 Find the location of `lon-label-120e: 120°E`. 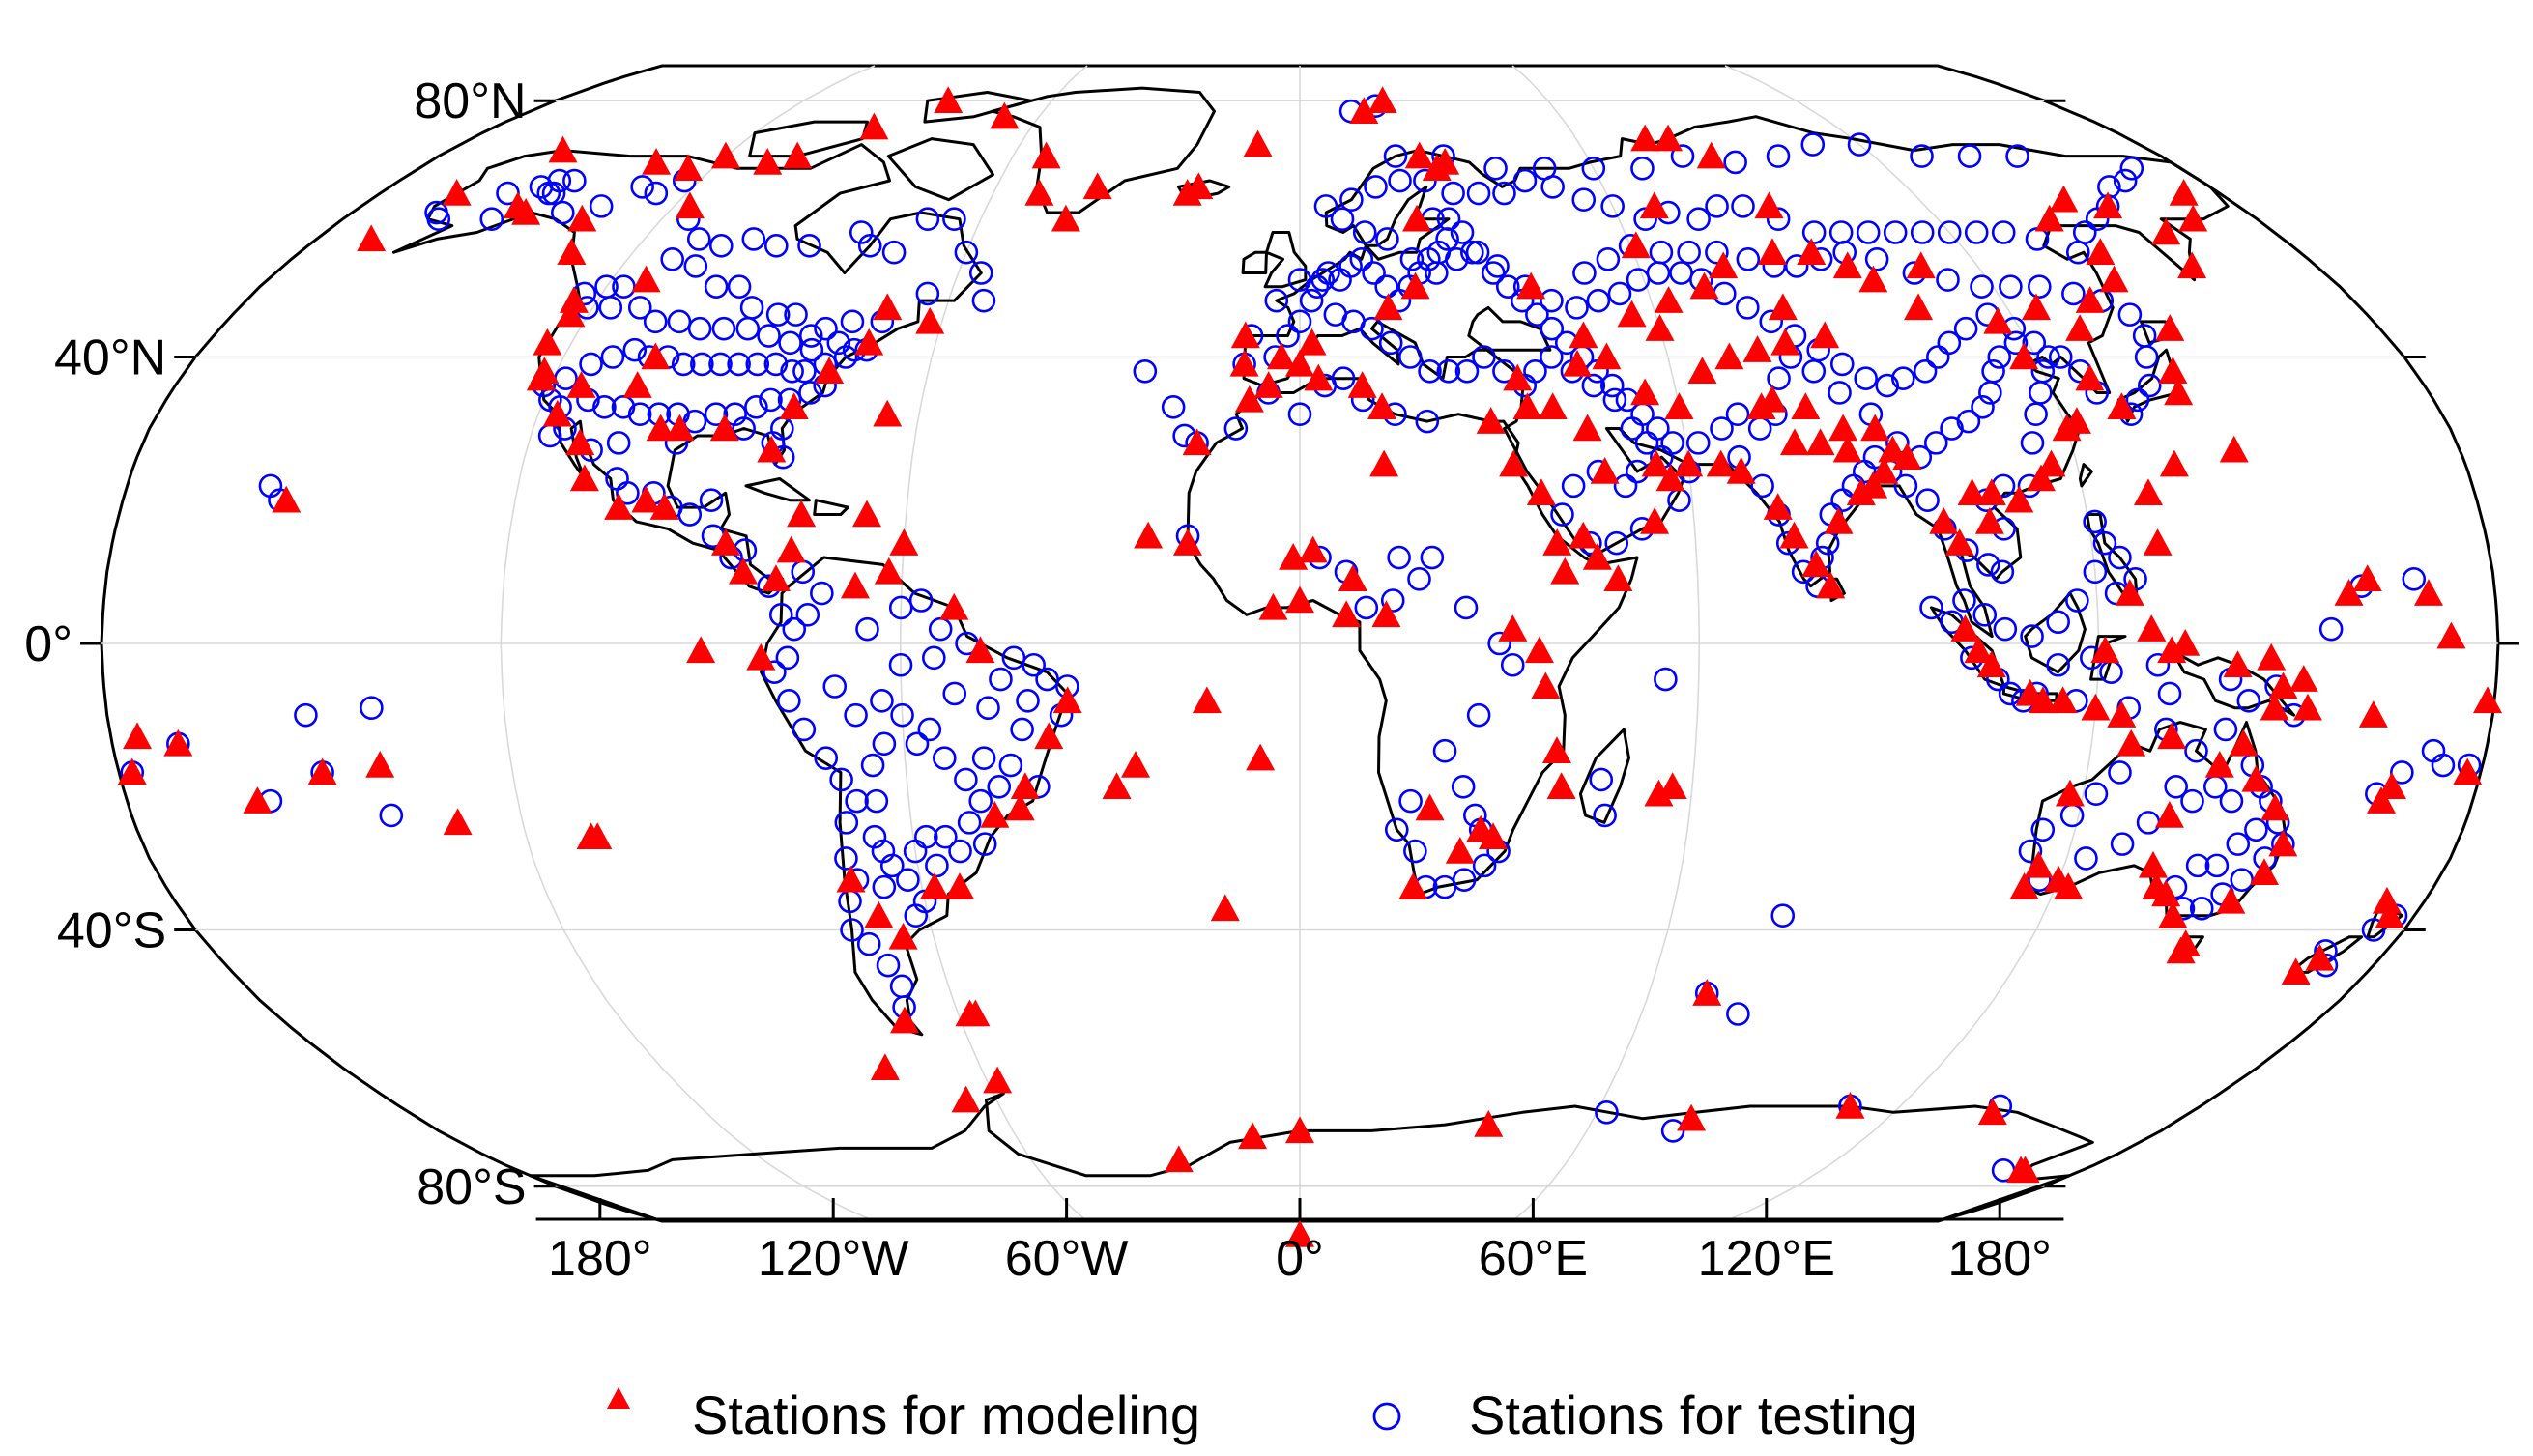

lon-label-120e: 120°E is located at coordinates (1766, 1259).